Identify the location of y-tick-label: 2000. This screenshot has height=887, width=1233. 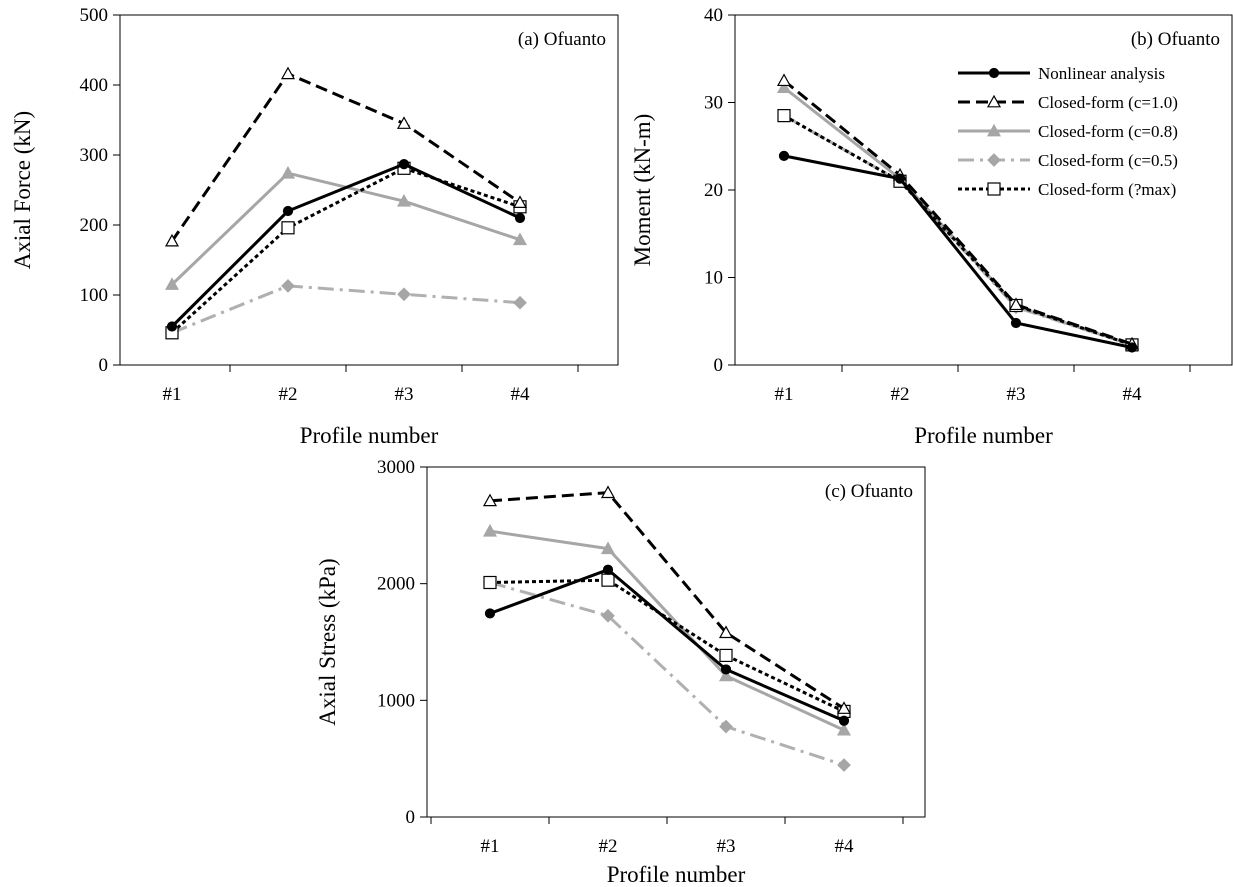
(396, 584).